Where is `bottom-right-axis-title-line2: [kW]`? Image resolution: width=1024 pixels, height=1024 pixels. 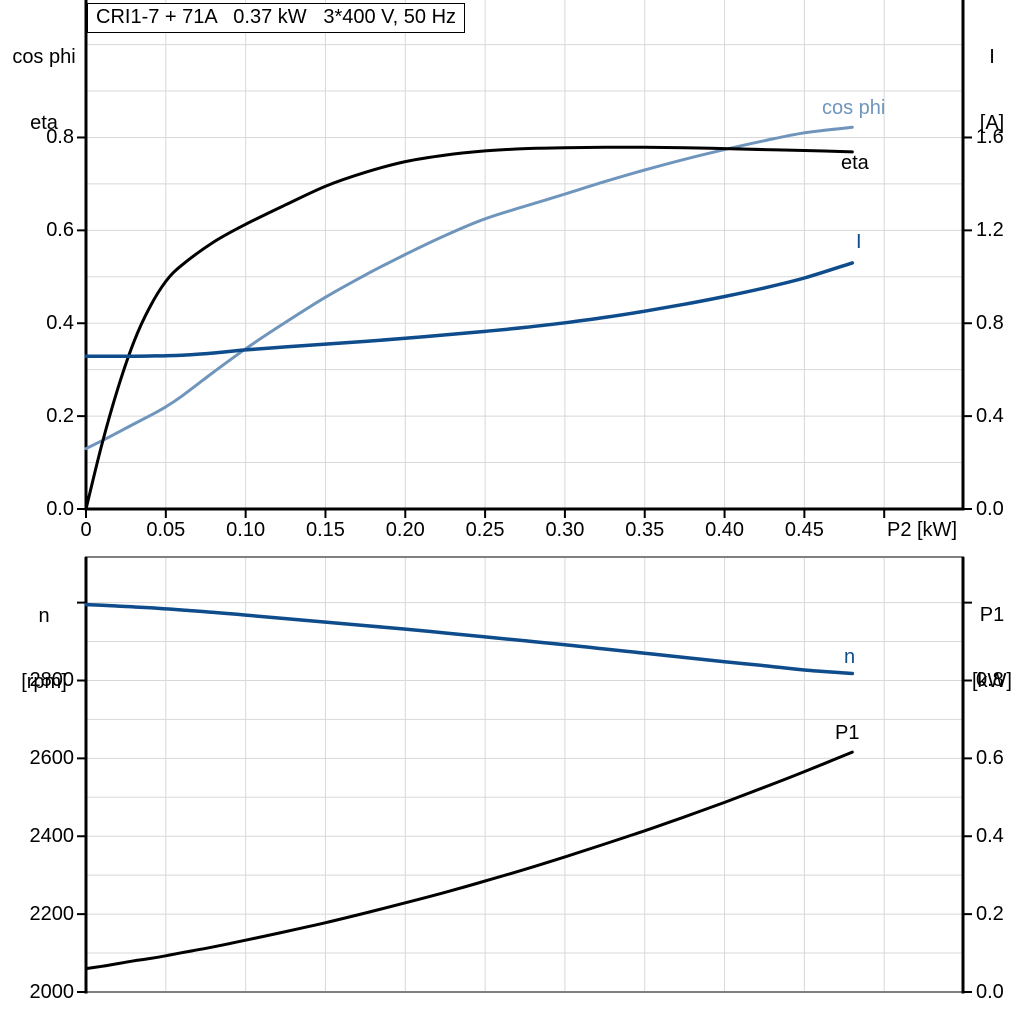
bottom-right-axis-title-line2: [kW] is located at coordinates (992, 681).